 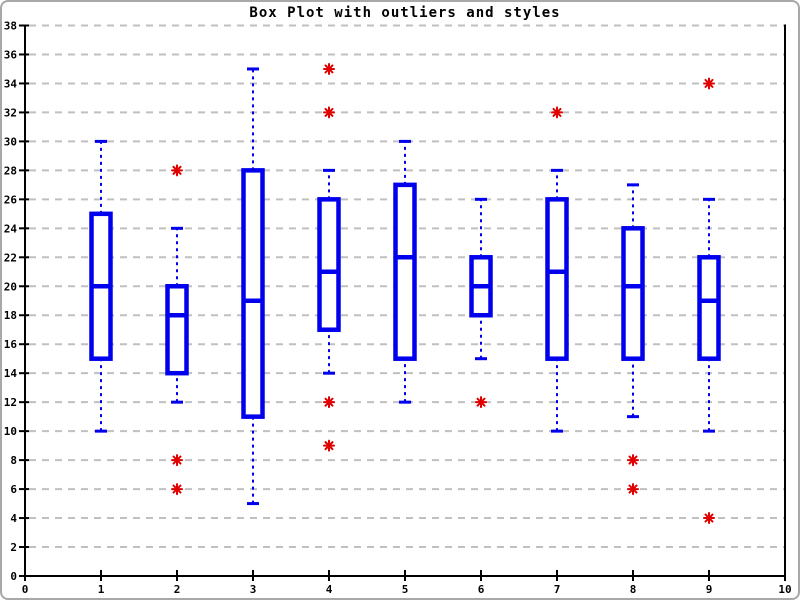 What do you see at coordinates (481, 589) in the screenshot?
I see `x-tick-label: 6` at bounding box center [481, 589].